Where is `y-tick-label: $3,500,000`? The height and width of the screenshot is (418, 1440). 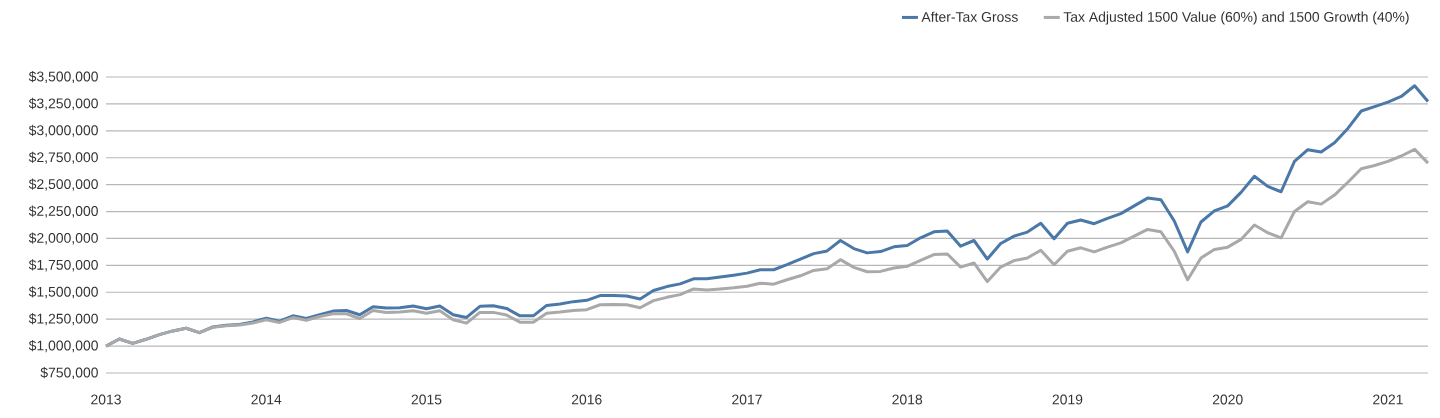 y-tick-label: $3,500,000 is located at coordinates (63, 77).